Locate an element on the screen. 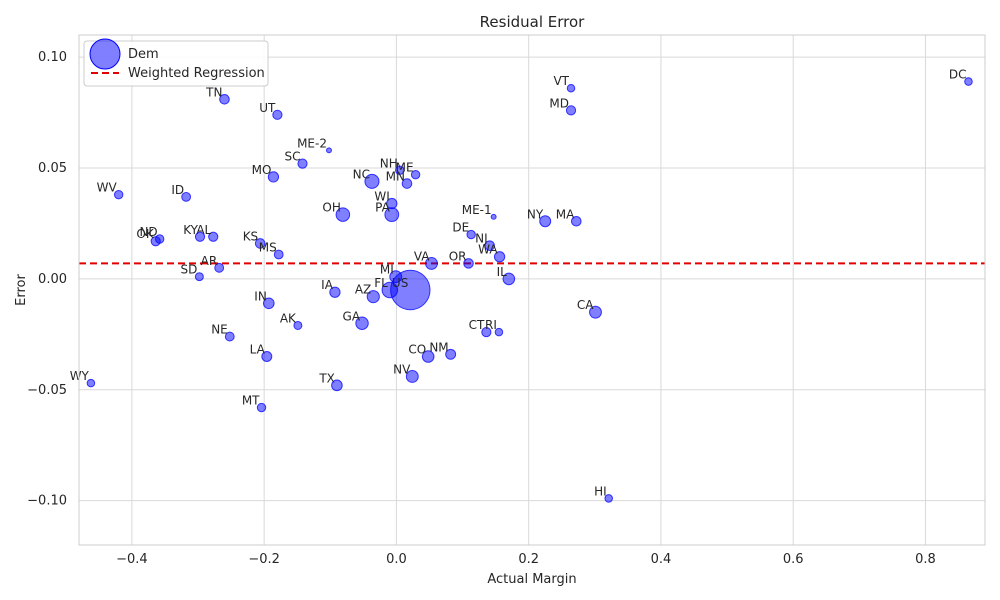 This screenshot has height=600, width=1000. point-label-fl: FL is located at coordinates (381, 283).